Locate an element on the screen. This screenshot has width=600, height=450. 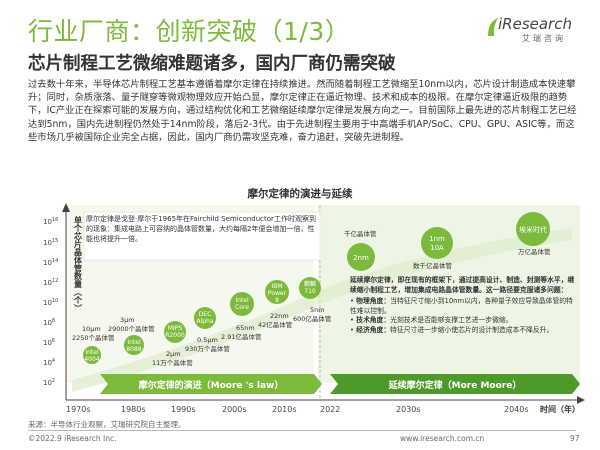
item-text: 当特征尺寸缩小到10nm以内，各种量子效应导致晶体管的特性难以控制。 is located at coordinates (461, 306).